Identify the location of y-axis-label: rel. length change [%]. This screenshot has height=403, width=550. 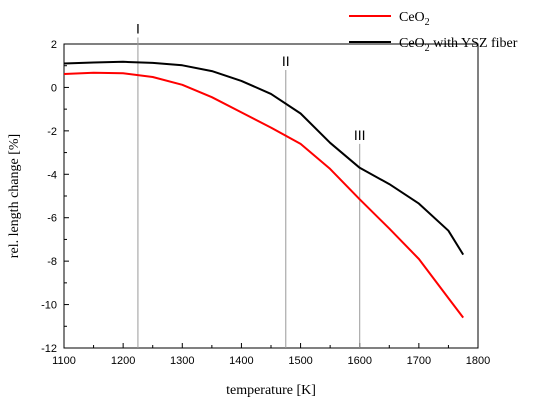
(14, 196).